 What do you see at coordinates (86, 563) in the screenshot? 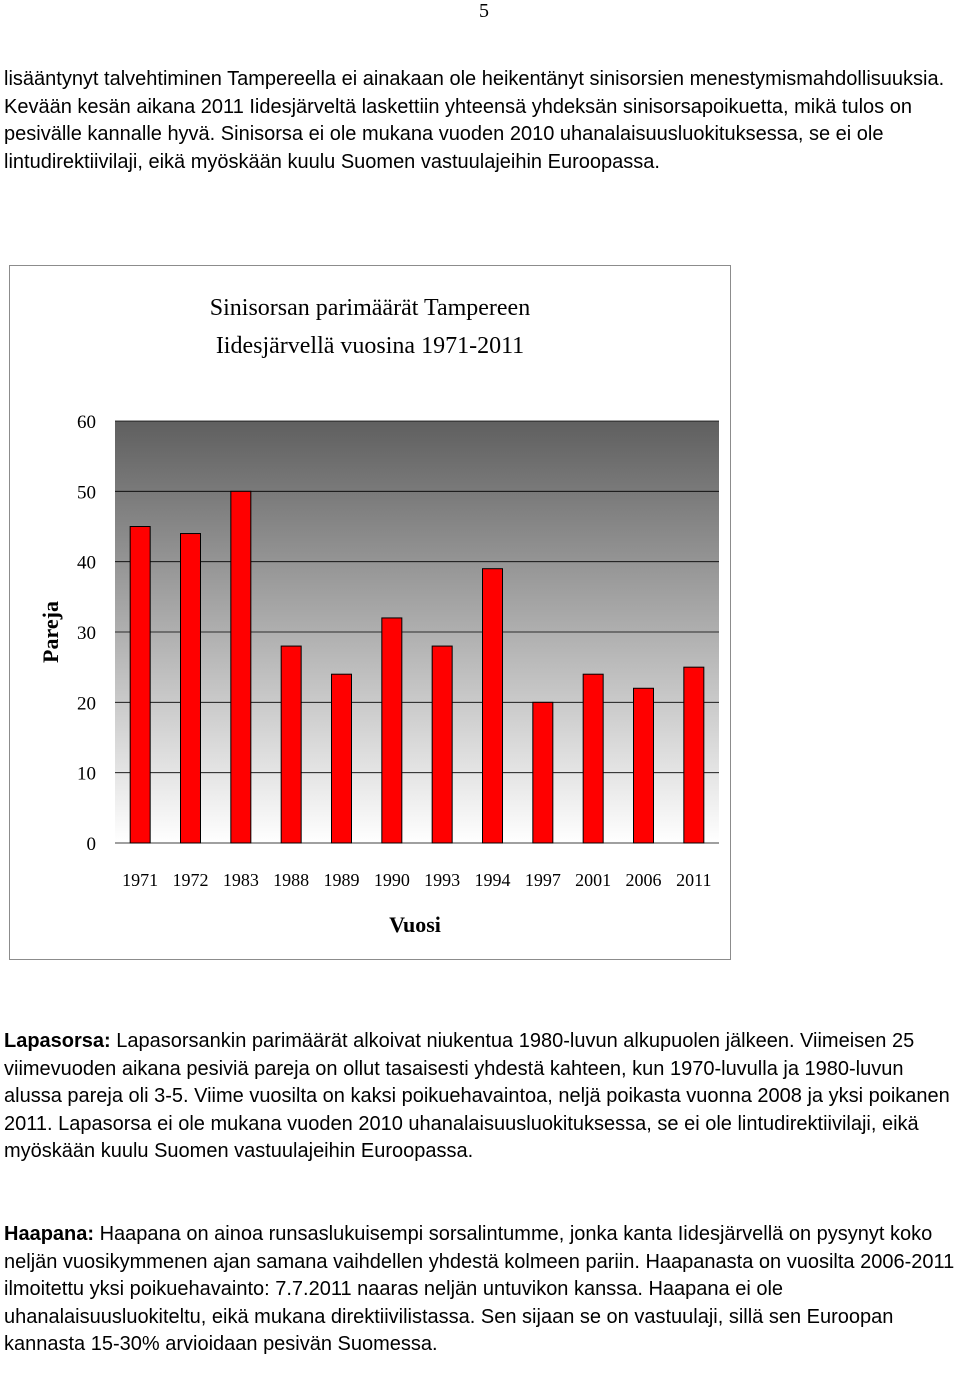
I see `y-tick-label: 40` at bounding box center [86, 563].